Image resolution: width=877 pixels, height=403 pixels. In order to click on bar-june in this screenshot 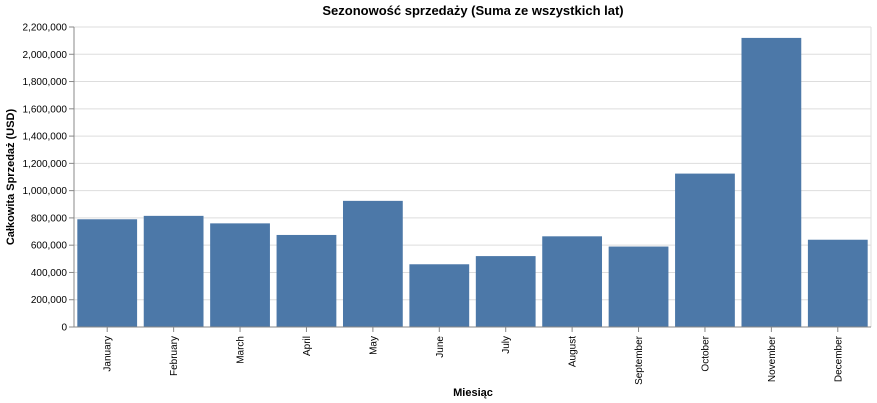, I will do `click(439, 295)`.